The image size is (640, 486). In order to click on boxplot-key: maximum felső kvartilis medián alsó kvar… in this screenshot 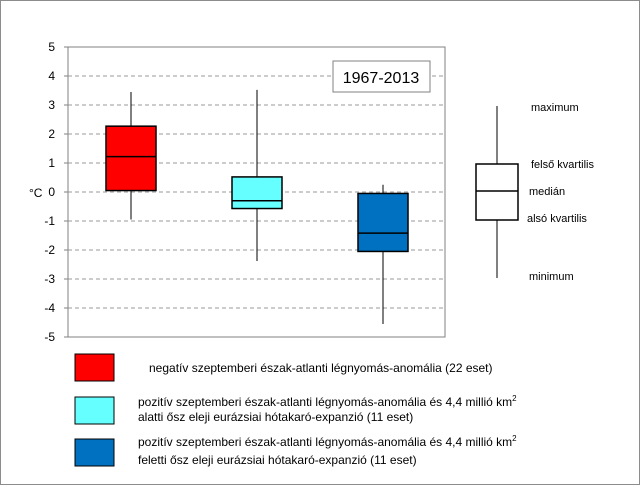, I will do `click(534, 192)`.